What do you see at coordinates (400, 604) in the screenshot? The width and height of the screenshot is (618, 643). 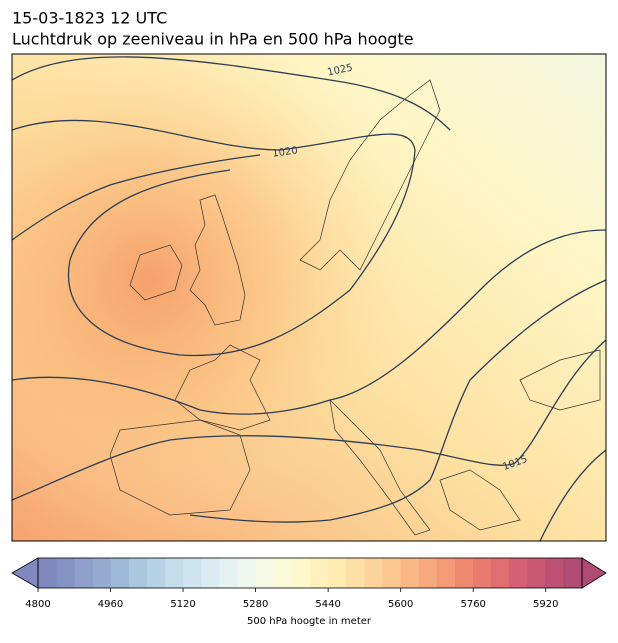 I see `colorbar-tick-label: 5600` at bounding box center [400, 604].